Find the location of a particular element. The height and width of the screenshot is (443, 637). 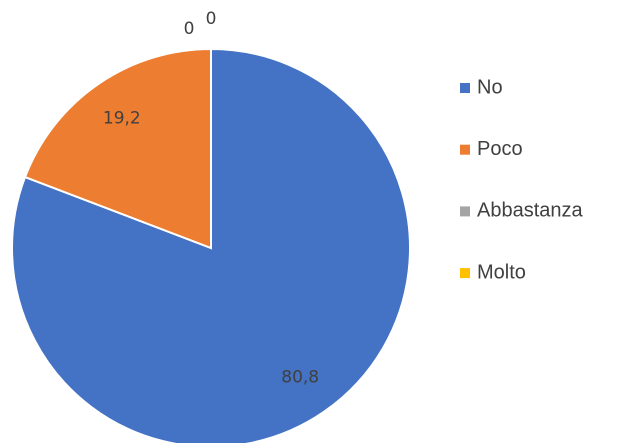

data-label: 19,2 is located at coordinates (122, 119).